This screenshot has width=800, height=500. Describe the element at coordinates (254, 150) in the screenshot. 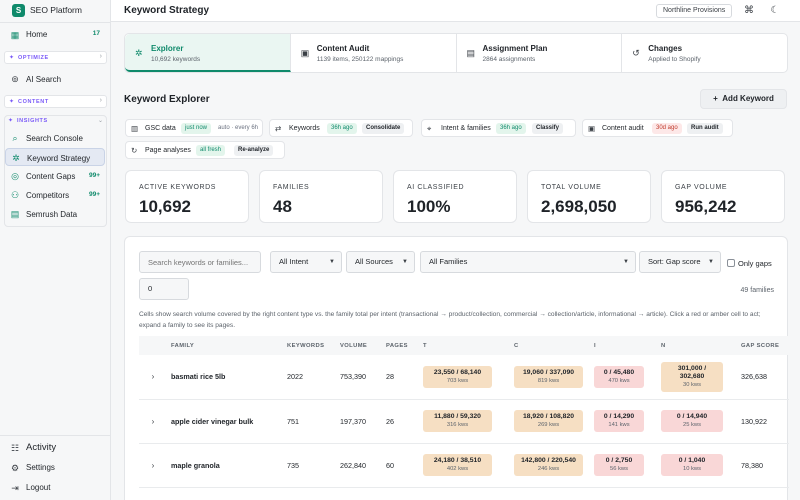

I see `reanalyze-button: Re-analyze` at that location.